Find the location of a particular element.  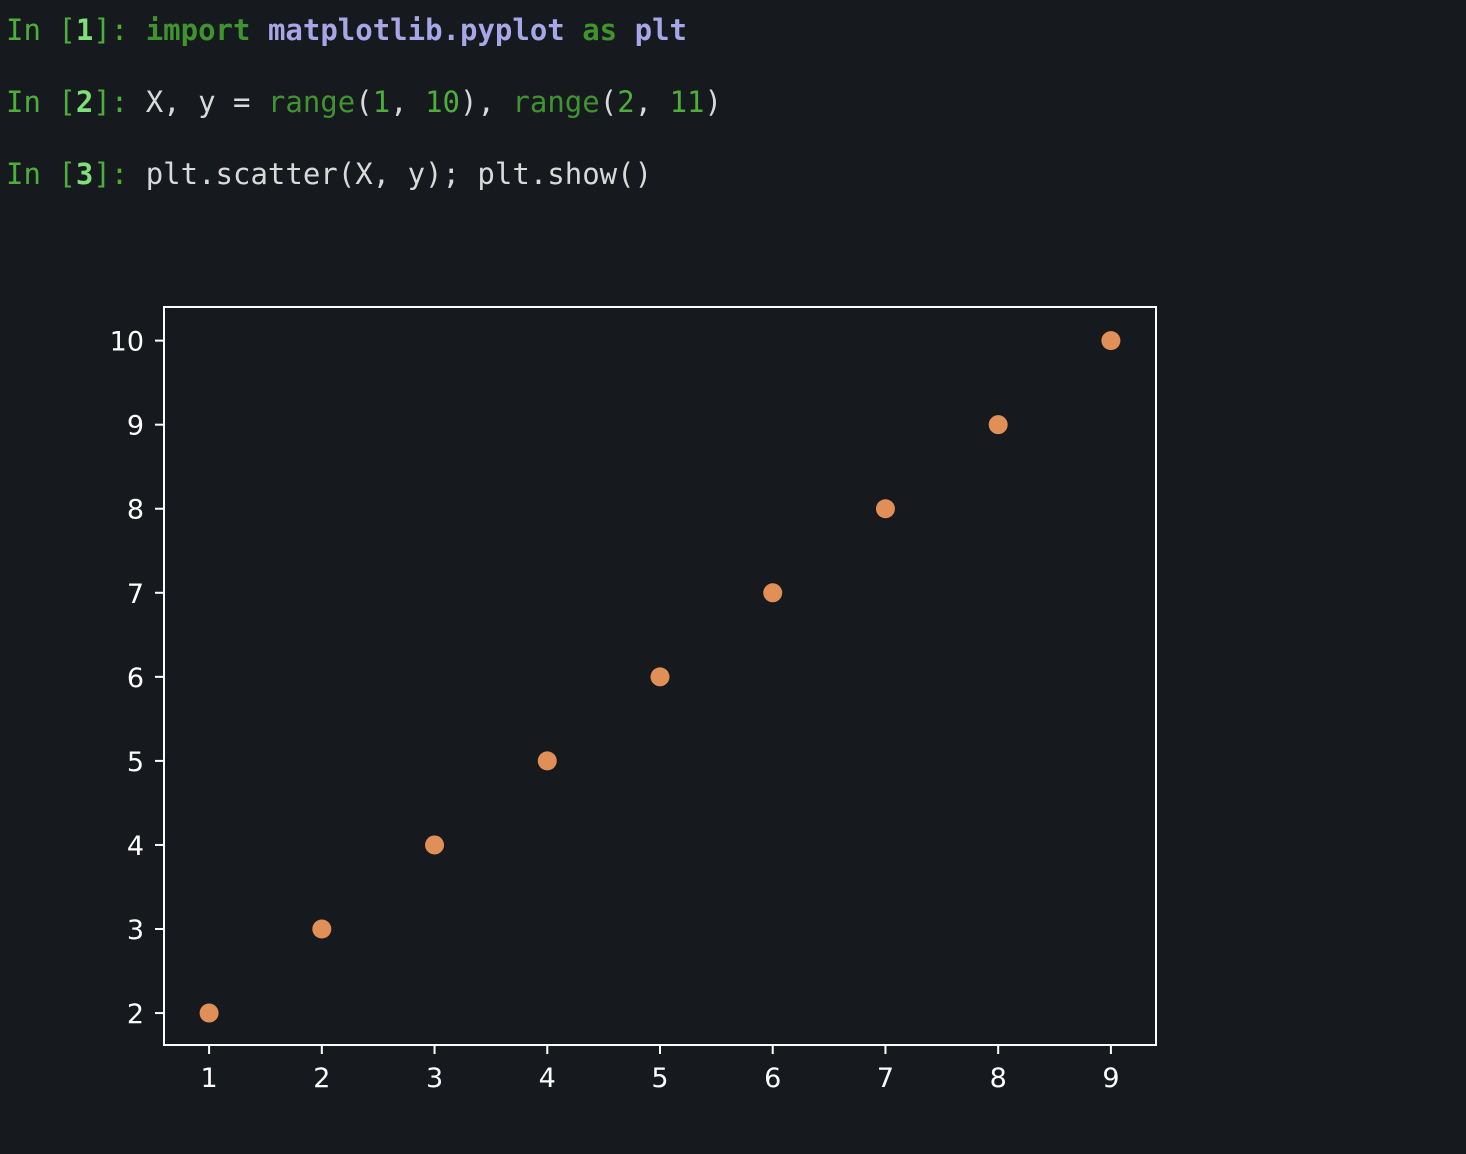

input-cell-3: In [3]: plt.scatter(X, y); plt.show() is located at coordinates (329, 174).